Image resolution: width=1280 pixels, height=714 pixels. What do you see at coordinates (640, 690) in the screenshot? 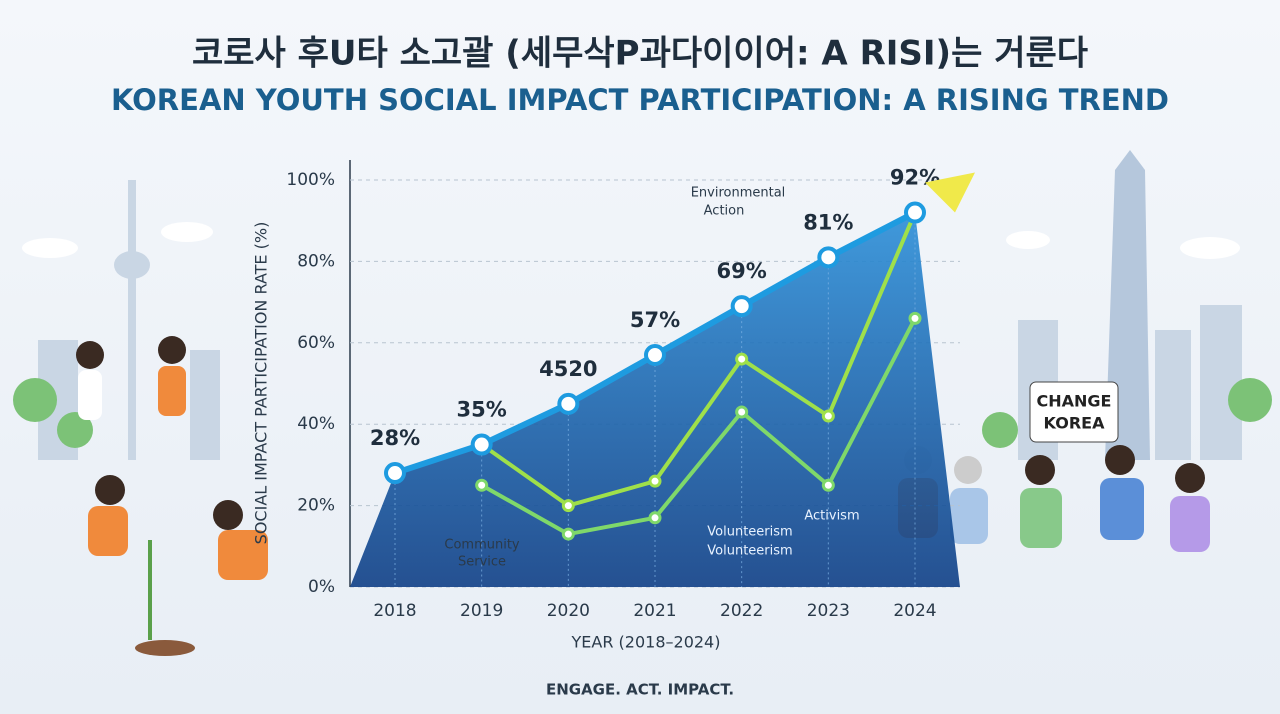
I see `footer: ENGAGE. ACT. IMPACT.` at bounding box center [640, 690].